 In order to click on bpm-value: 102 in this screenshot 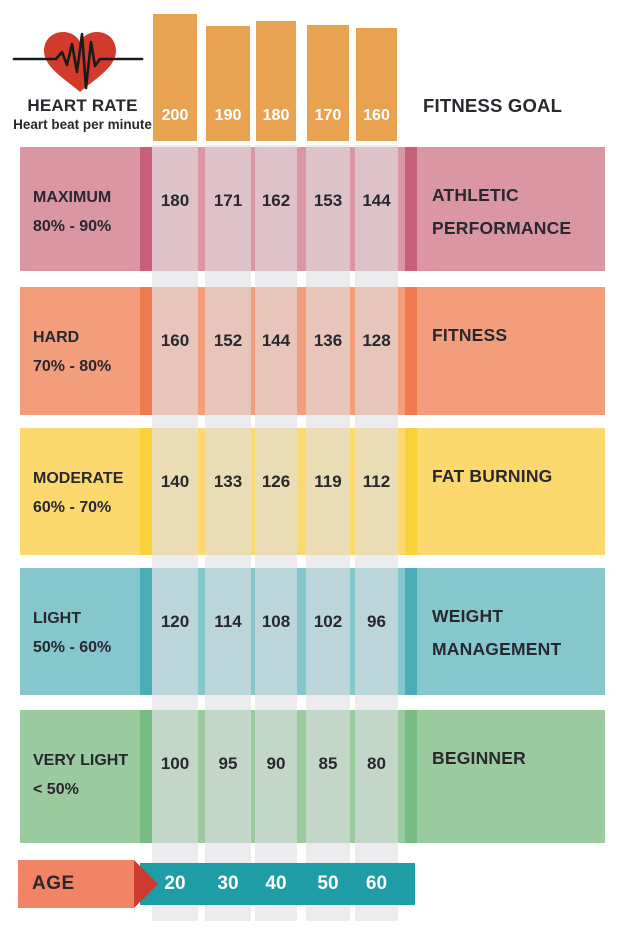, I will do `click(328, 621)`.